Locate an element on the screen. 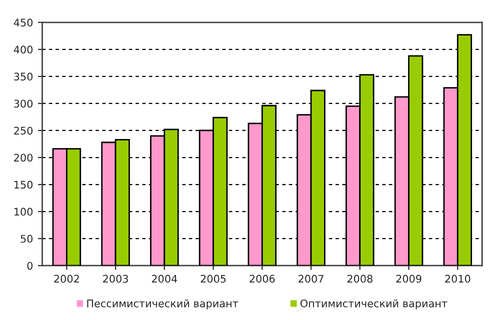  x-tick-label: 2003 is located at coordinates (115, 278).